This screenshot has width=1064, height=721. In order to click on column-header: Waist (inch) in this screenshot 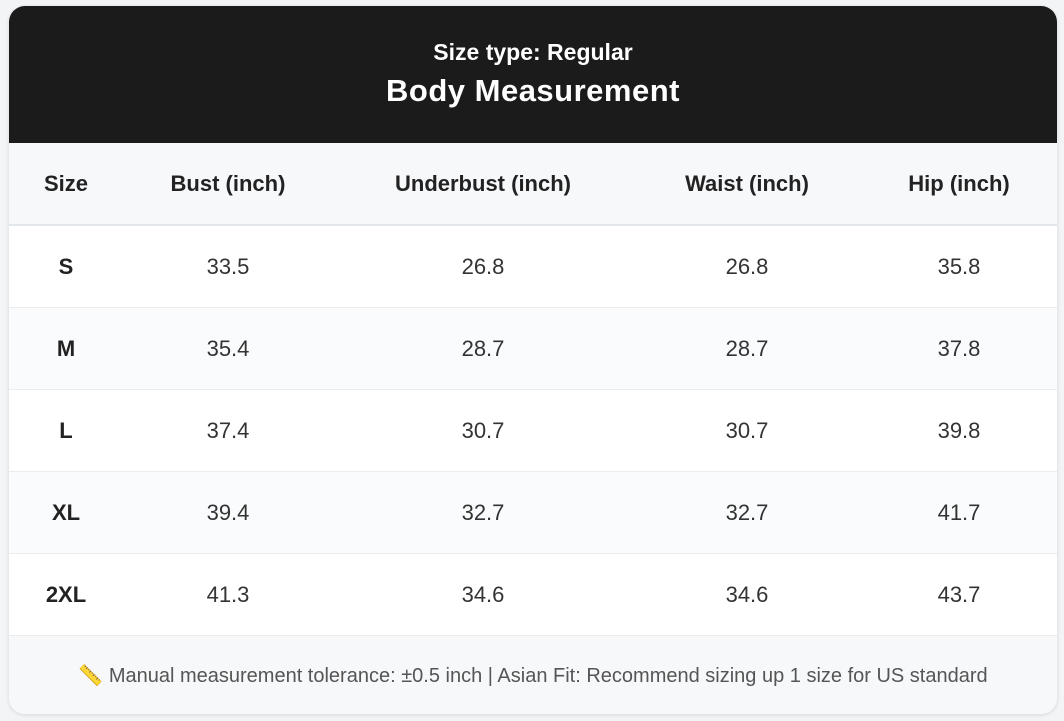, I will do `click(747, 183)`.